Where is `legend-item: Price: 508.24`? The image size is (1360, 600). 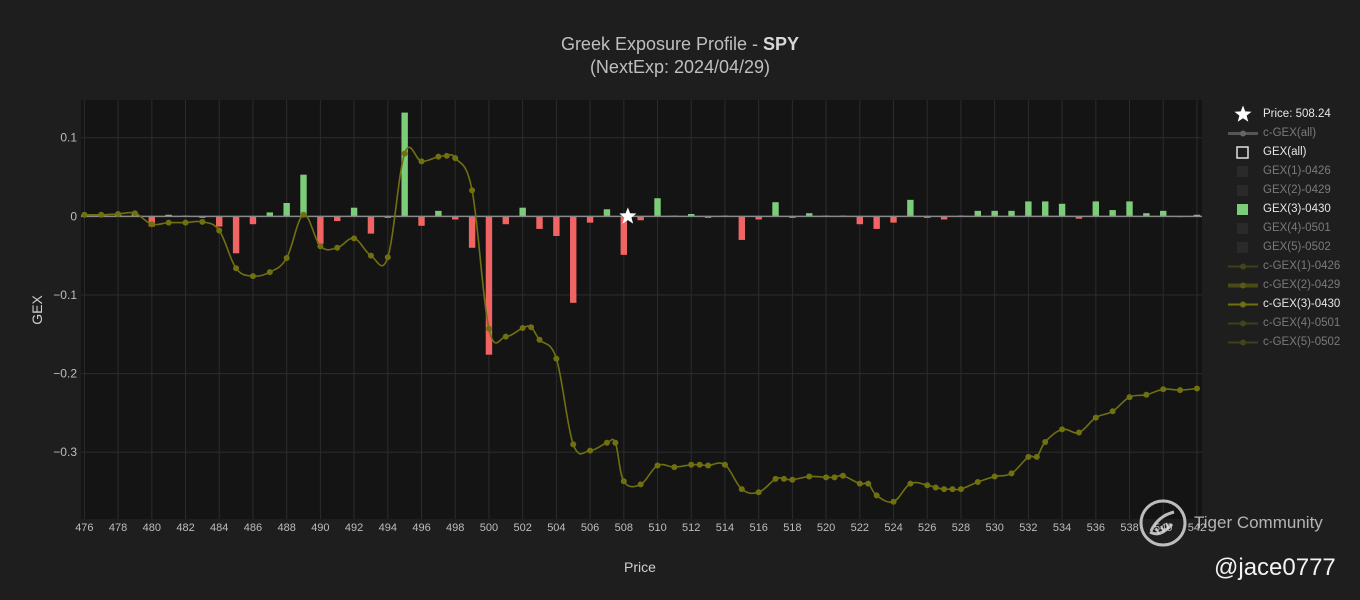 legend-item: Price: 508.24 is located at coordinates (1293, 114).